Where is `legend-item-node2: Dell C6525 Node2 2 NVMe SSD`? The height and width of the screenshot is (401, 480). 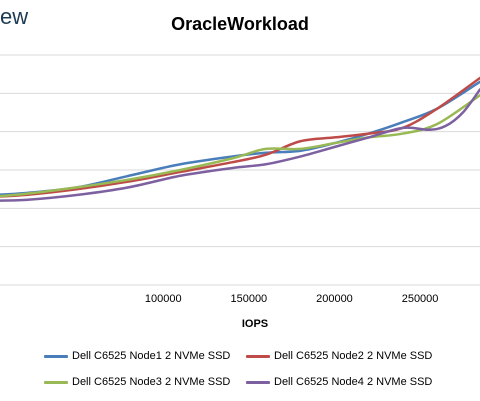
legend-item-node2: Dell C6525 Node2 2 NVMe SSD is located at coordinates (339, 356).